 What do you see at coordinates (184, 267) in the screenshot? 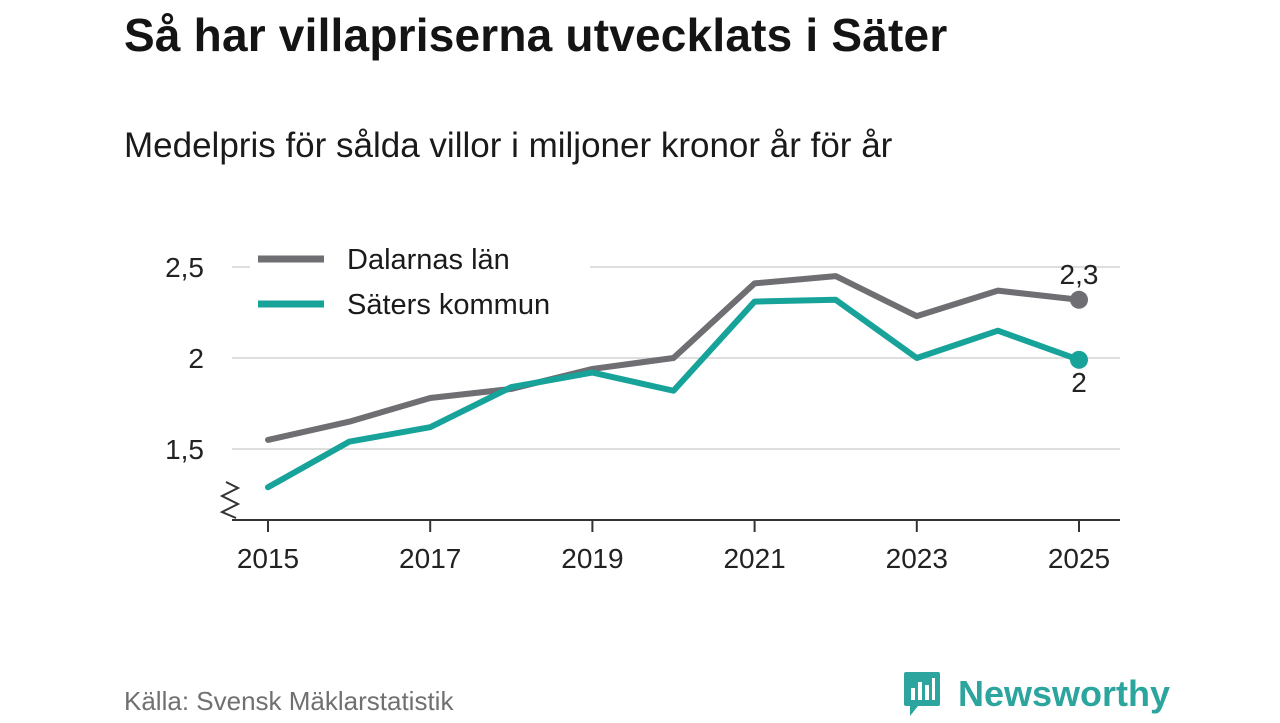
I see `y-tick-label: 2,5` at bounding box center [184, 267].